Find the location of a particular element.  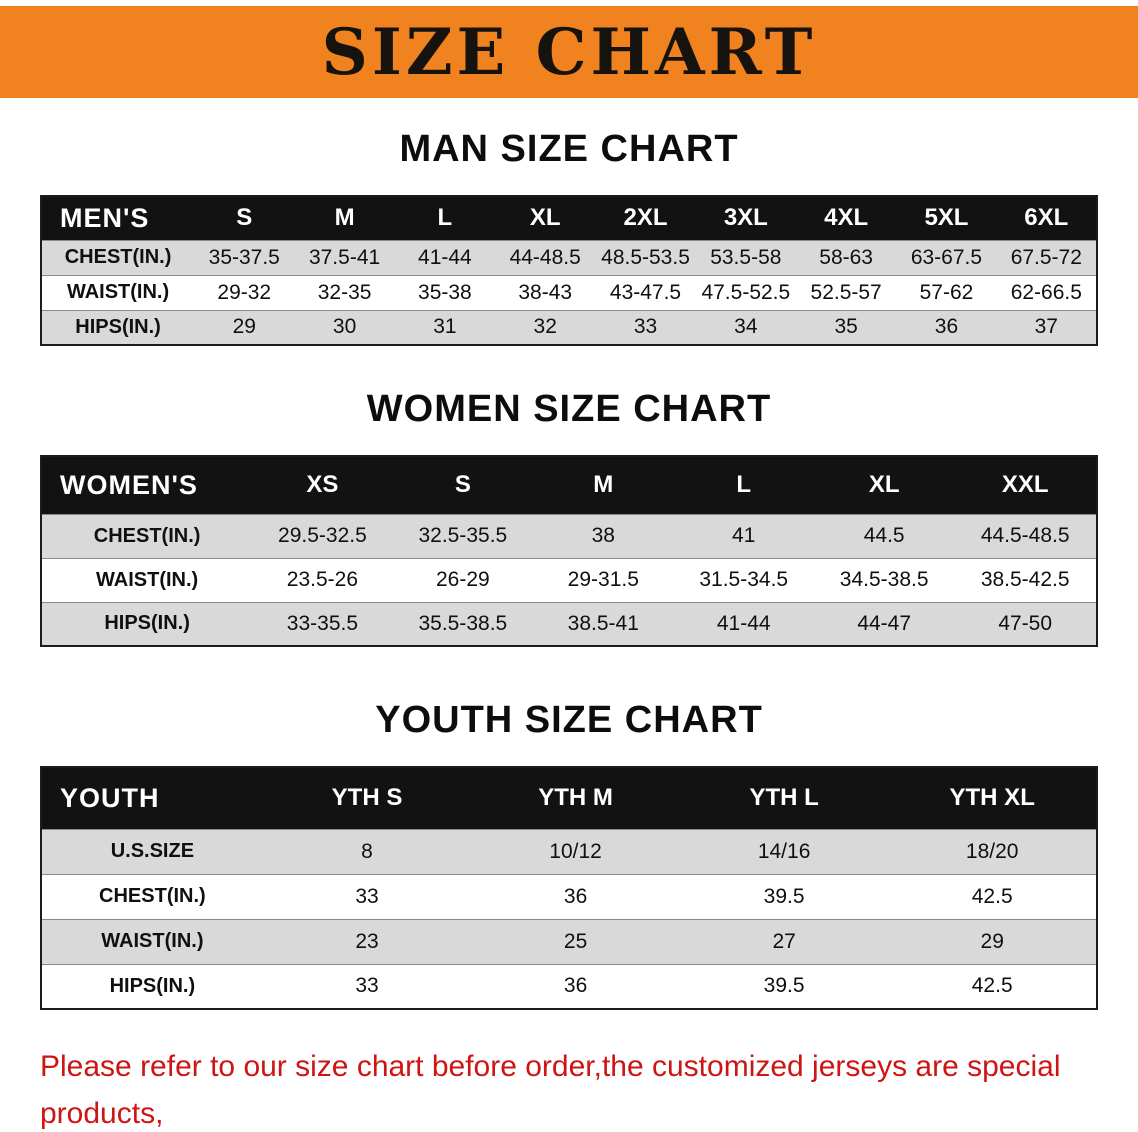

cell: 58-63 is located at coordinates (846, 257).